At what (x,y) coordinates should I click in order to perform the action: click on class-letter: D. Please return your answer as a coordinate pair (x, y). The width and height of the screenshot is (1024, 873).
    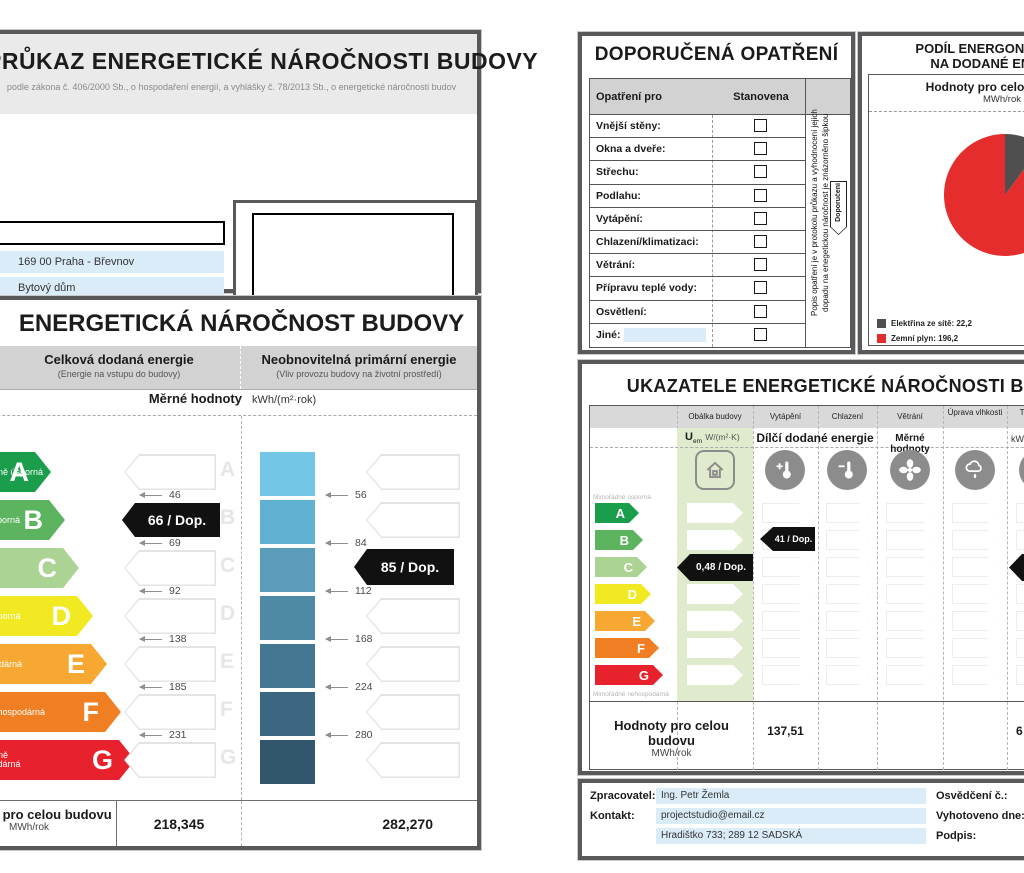
    Looking at the image, I should click on (61, 615).